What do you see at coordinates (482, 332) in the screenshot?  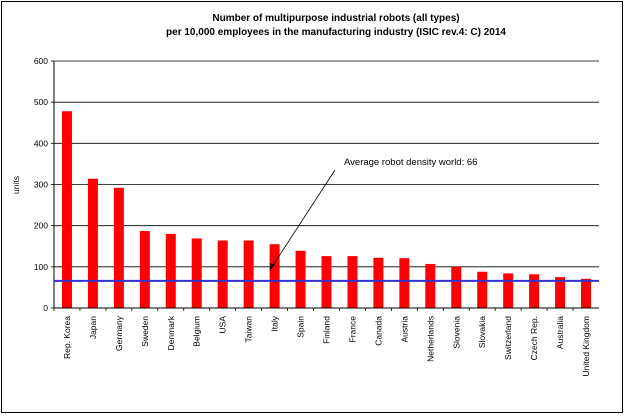 I see `x-tick-label: Slovakia` at bounding box center [482, 332].